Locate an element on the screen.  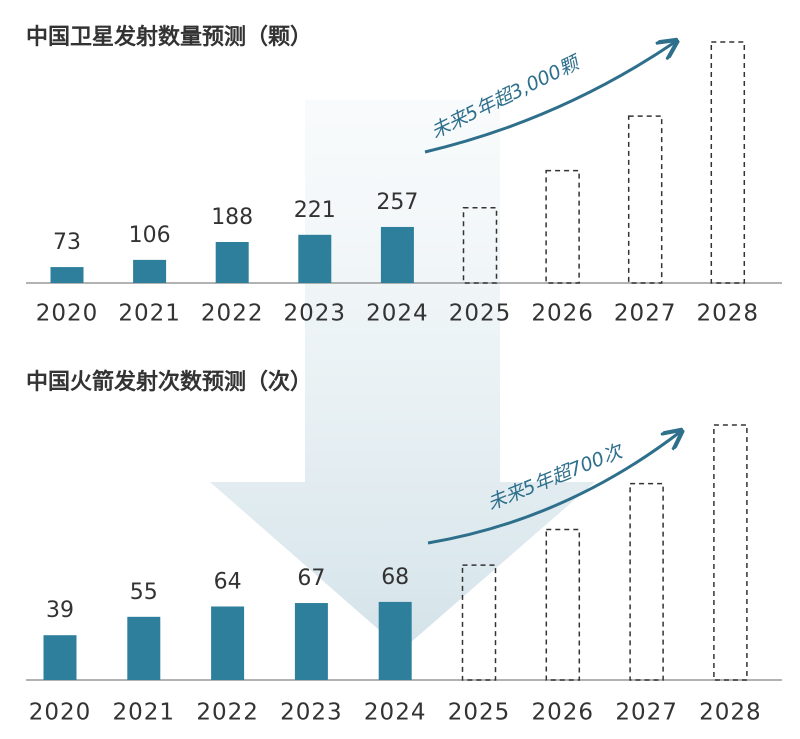
data-label: 39 is located at coordinates (60, 610).